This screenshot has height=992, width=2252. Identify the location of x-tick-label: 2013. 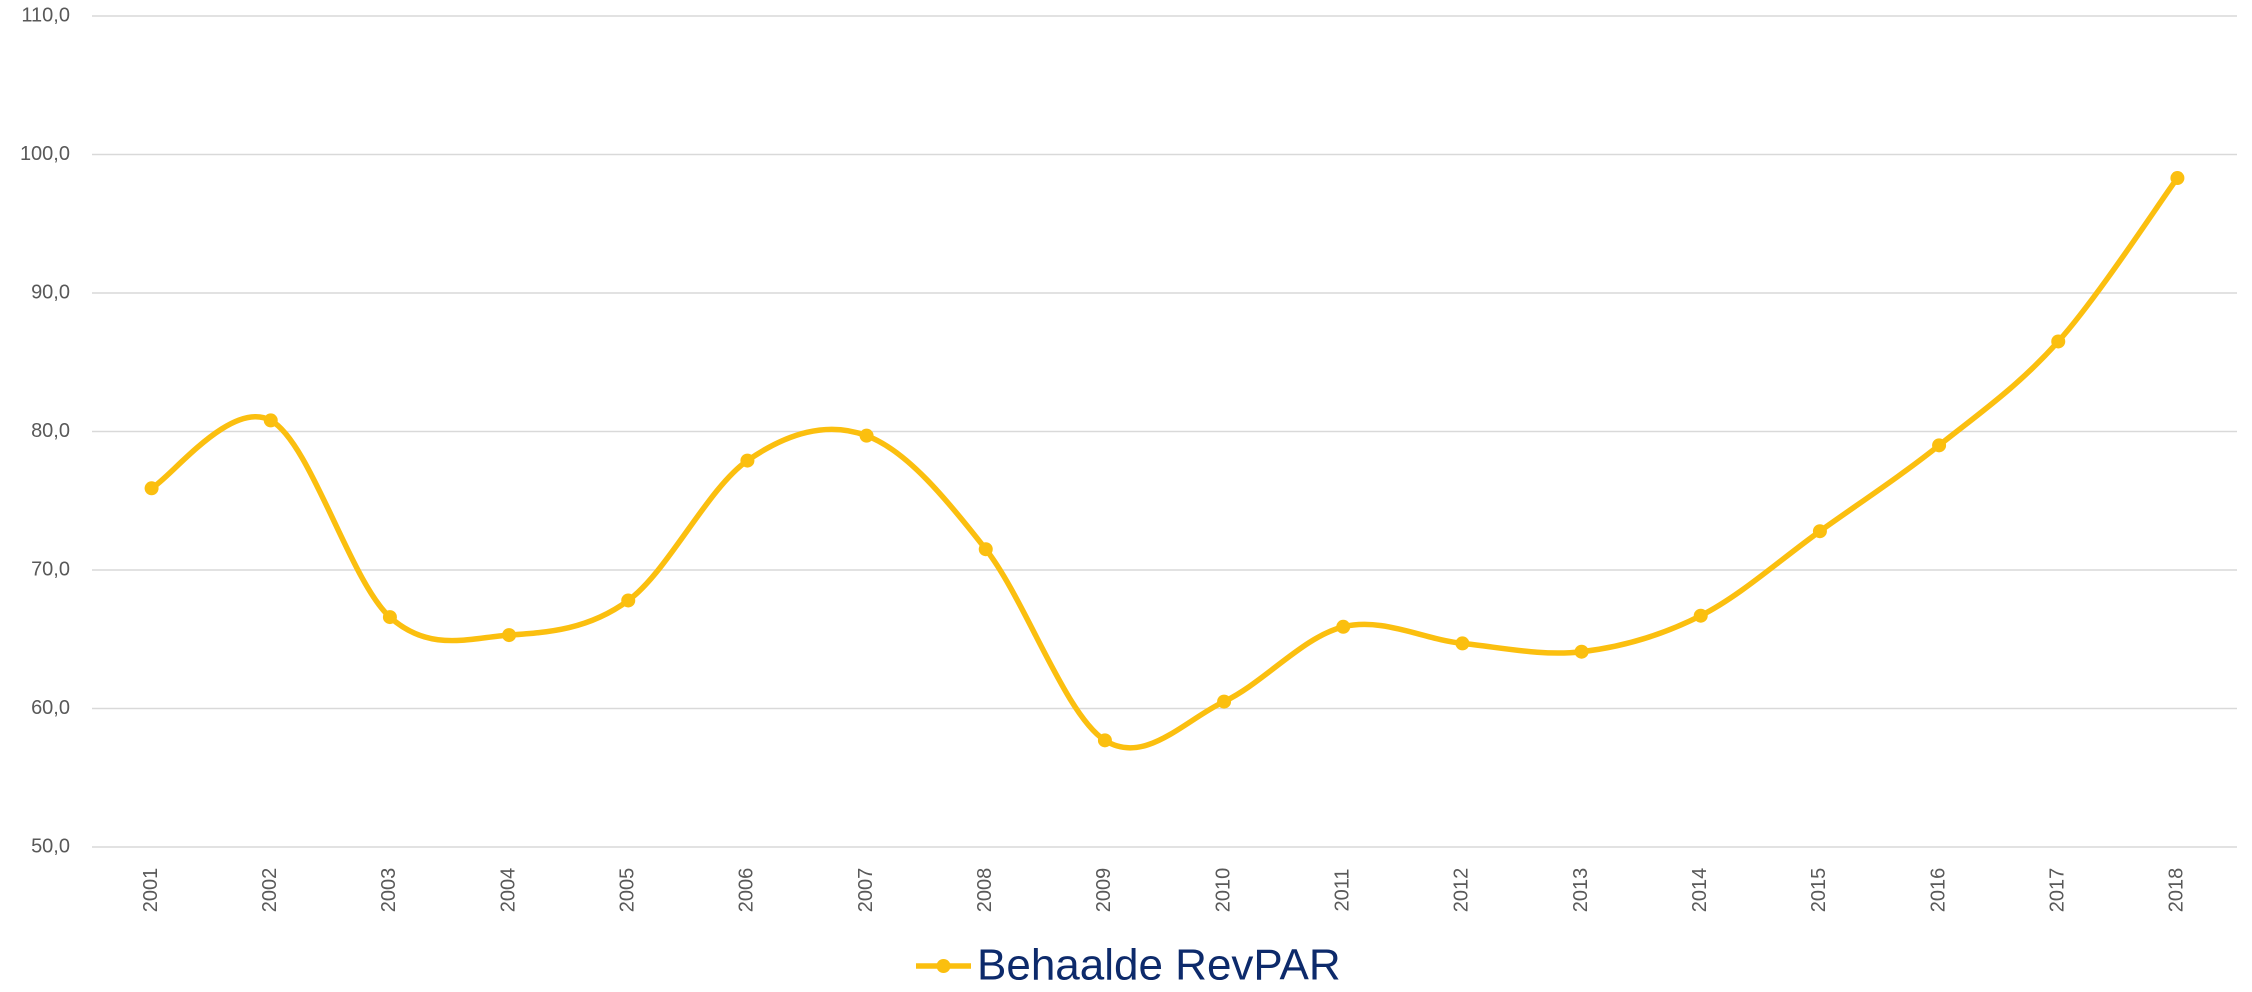
(1581, 890).